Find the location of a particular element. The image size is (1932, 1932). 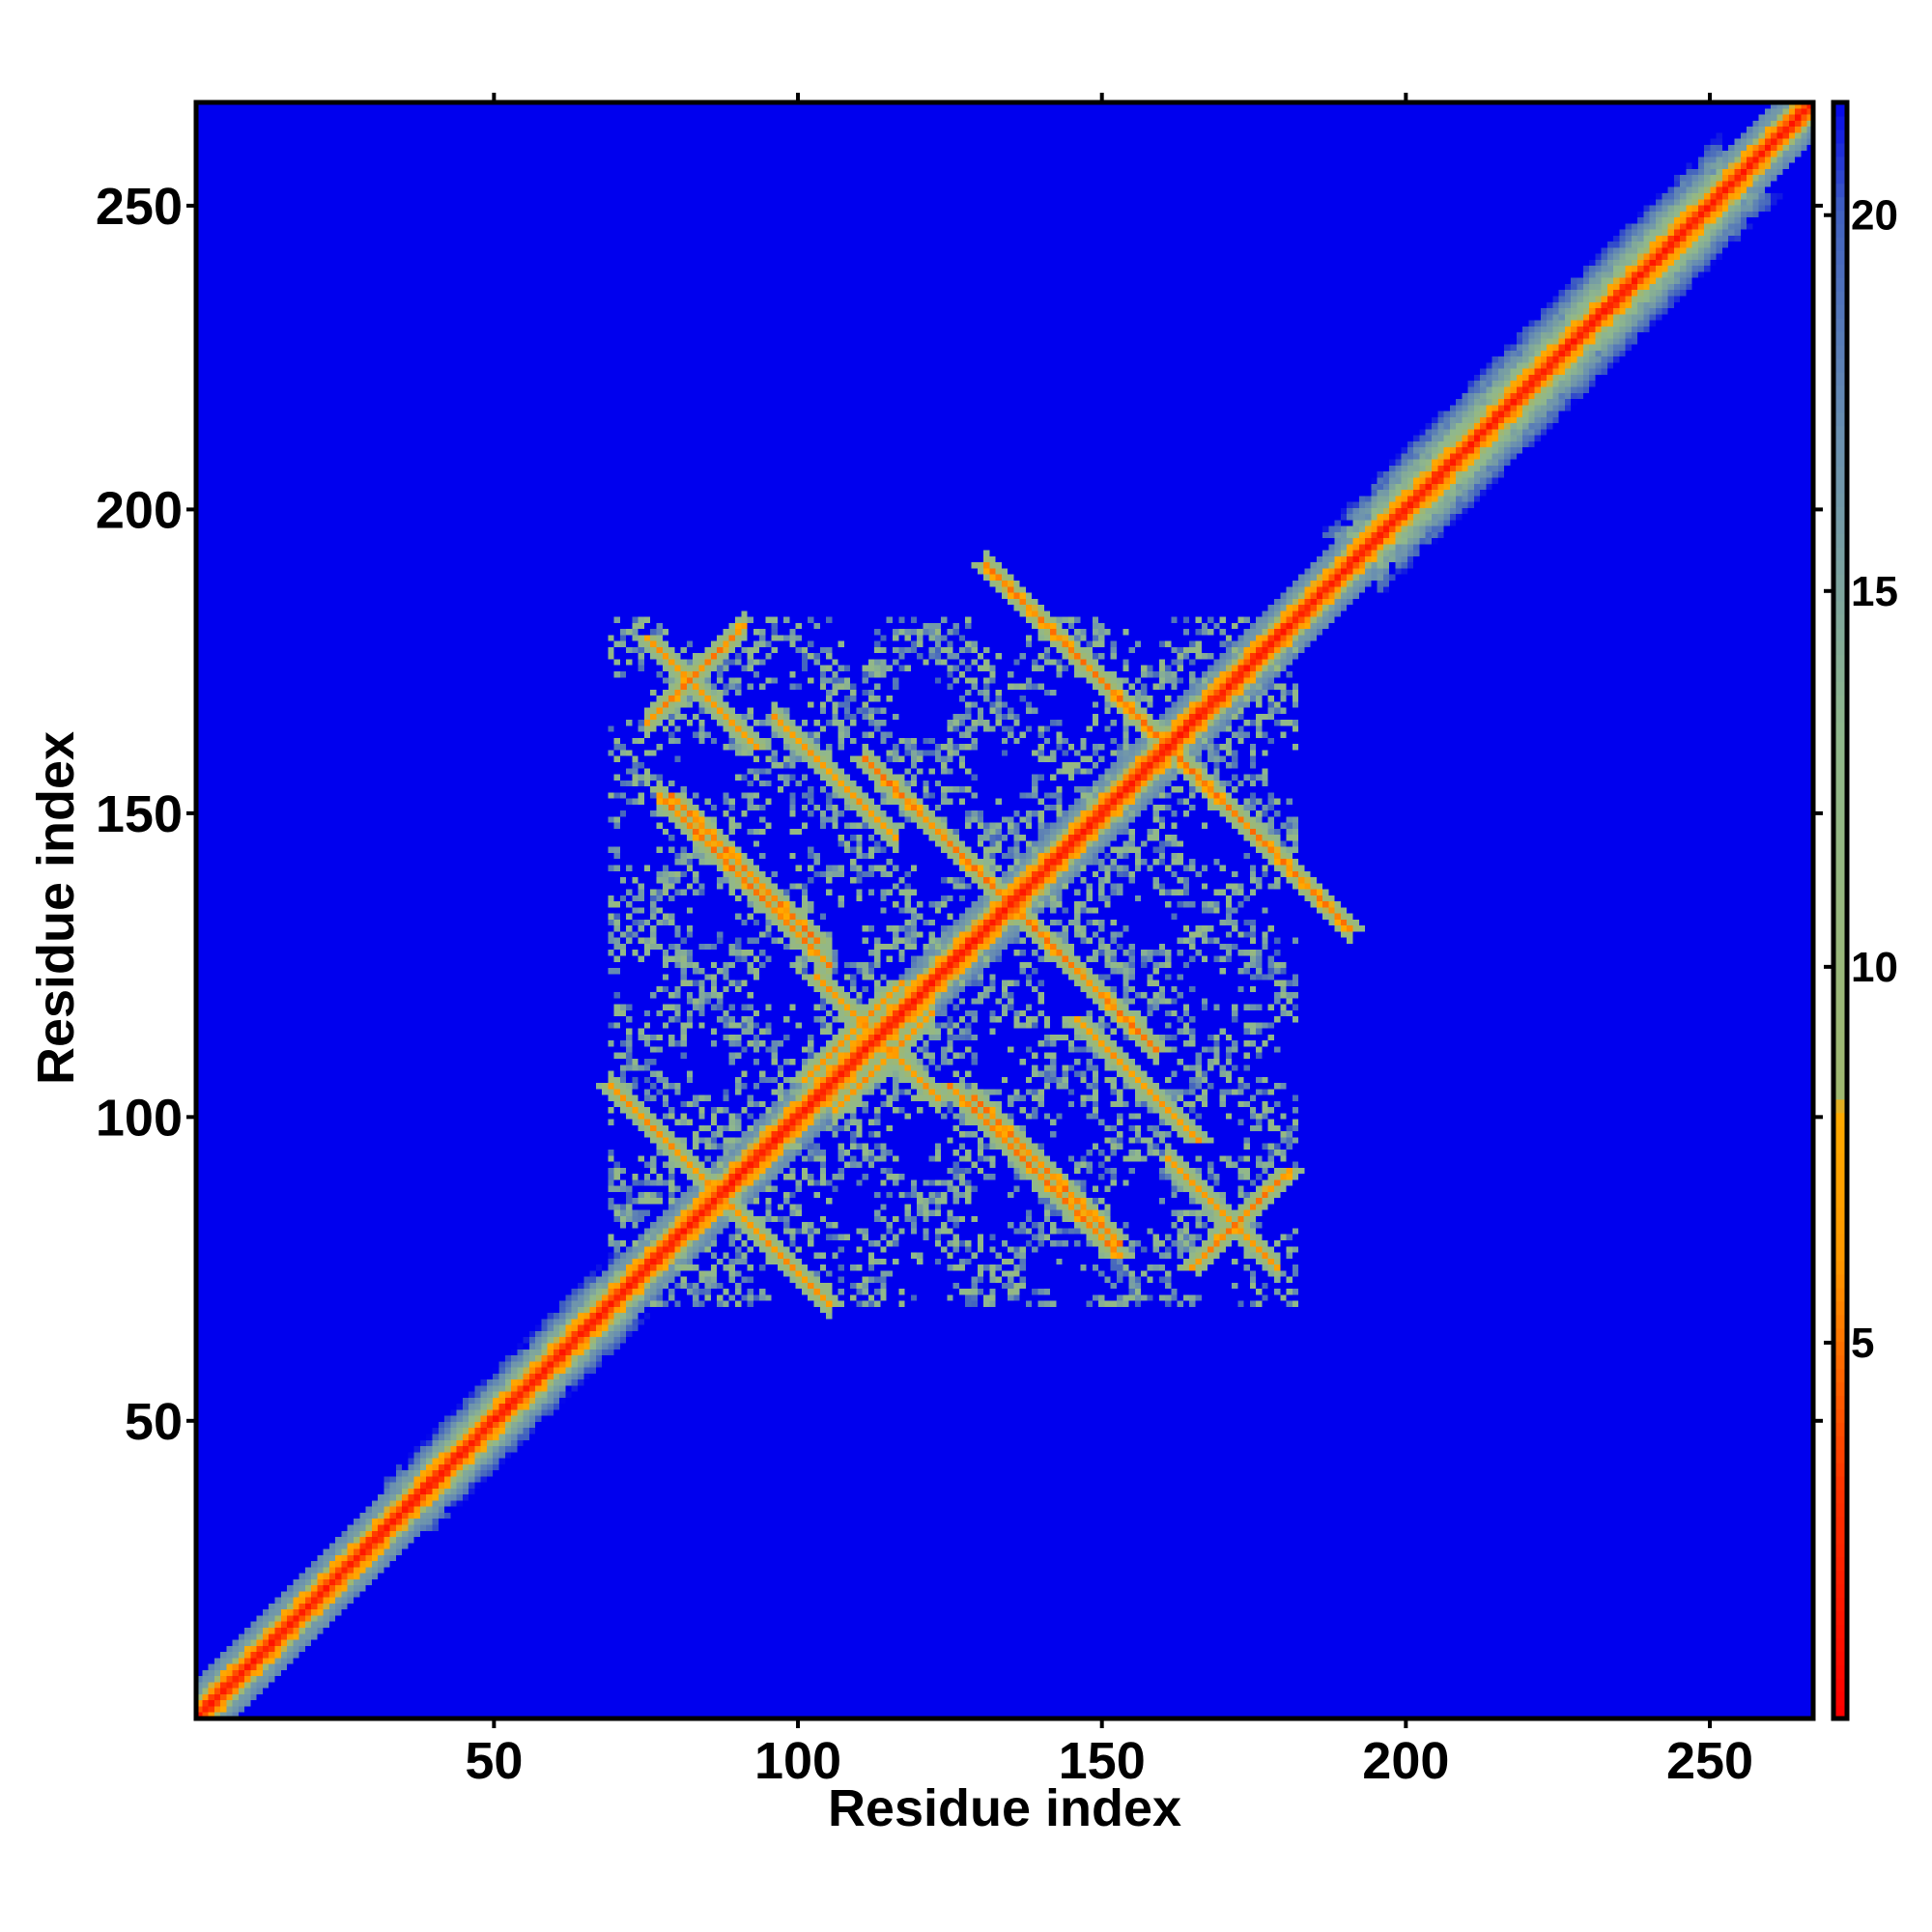

colorbar-tick-label: 15 is located at coordinates (1874, 591).